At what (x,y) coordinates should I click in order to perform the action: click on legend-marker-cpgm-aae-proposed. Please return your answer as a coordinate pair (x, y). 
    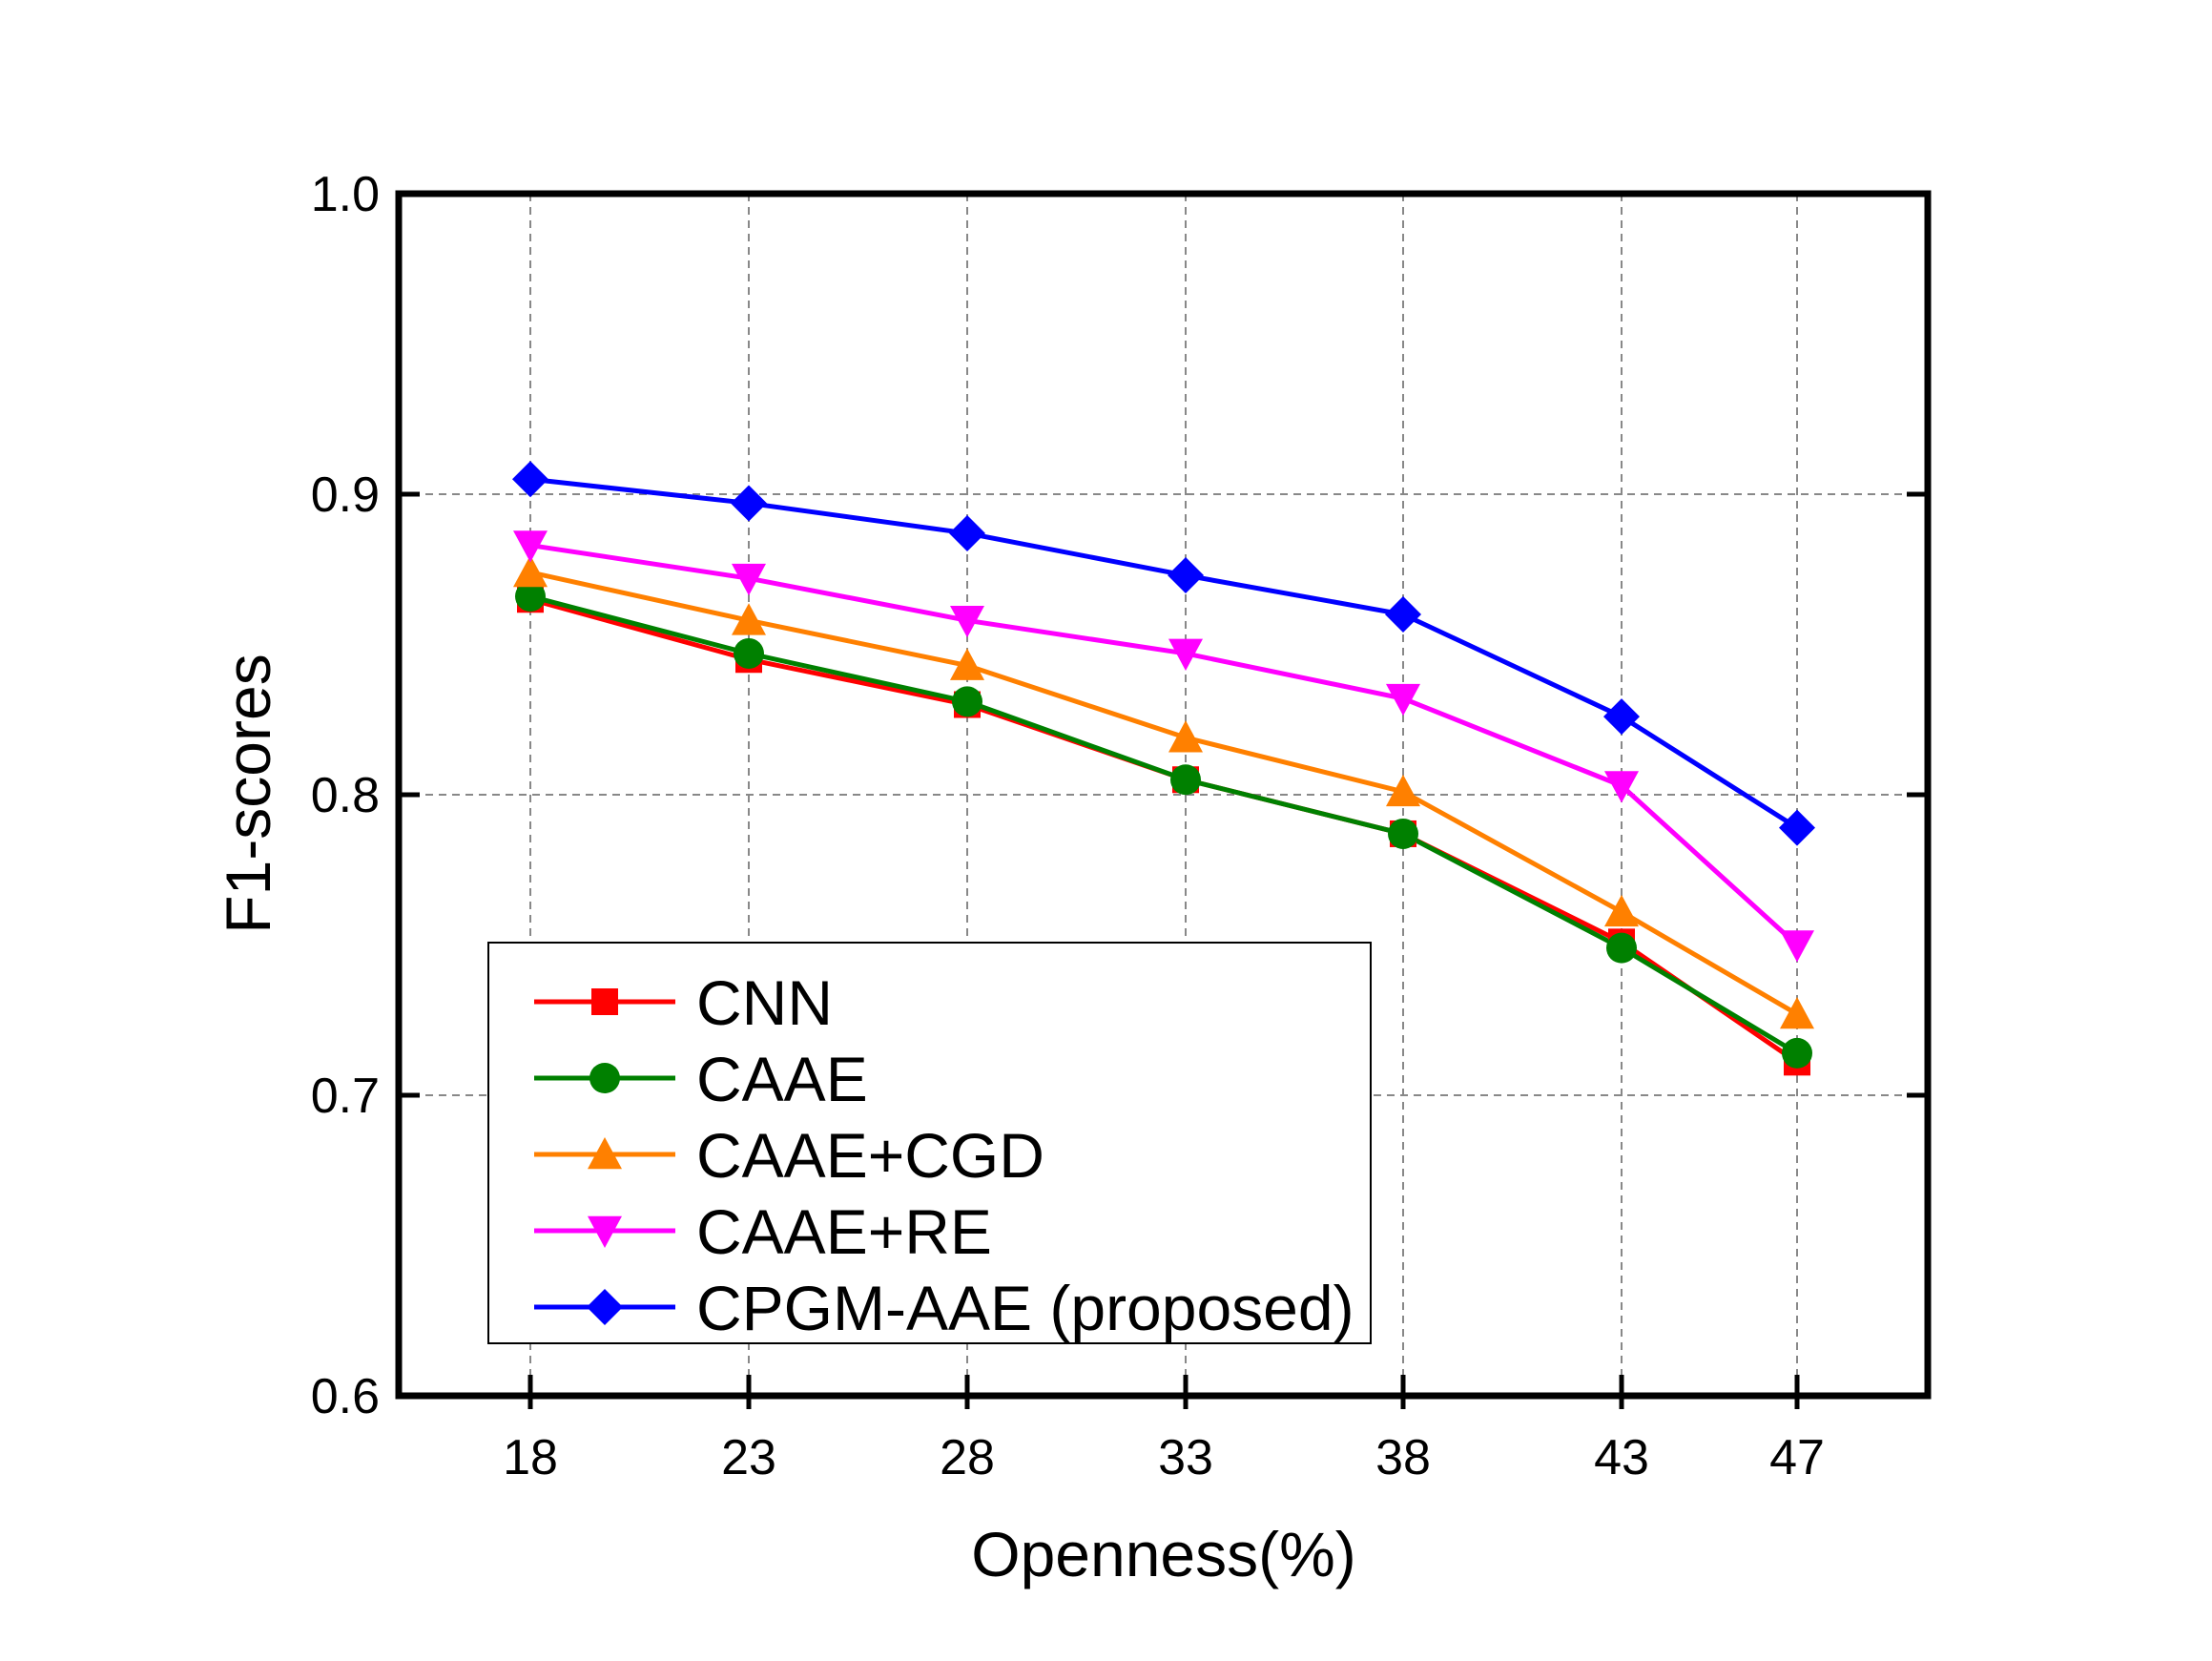
    Looking at the image, I should click on (605, 1307).